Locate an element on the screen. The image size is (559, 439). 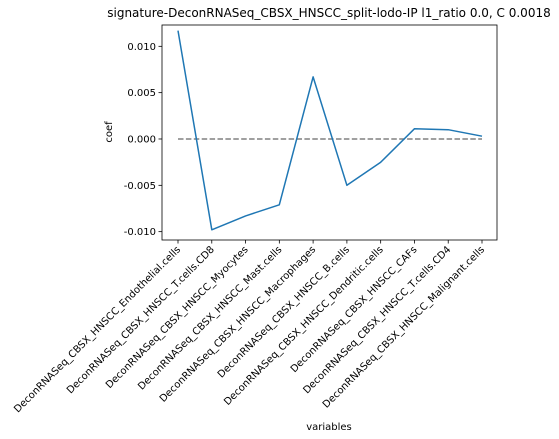
y-tick-label: 0.000 is located at coordinates (141, 139).